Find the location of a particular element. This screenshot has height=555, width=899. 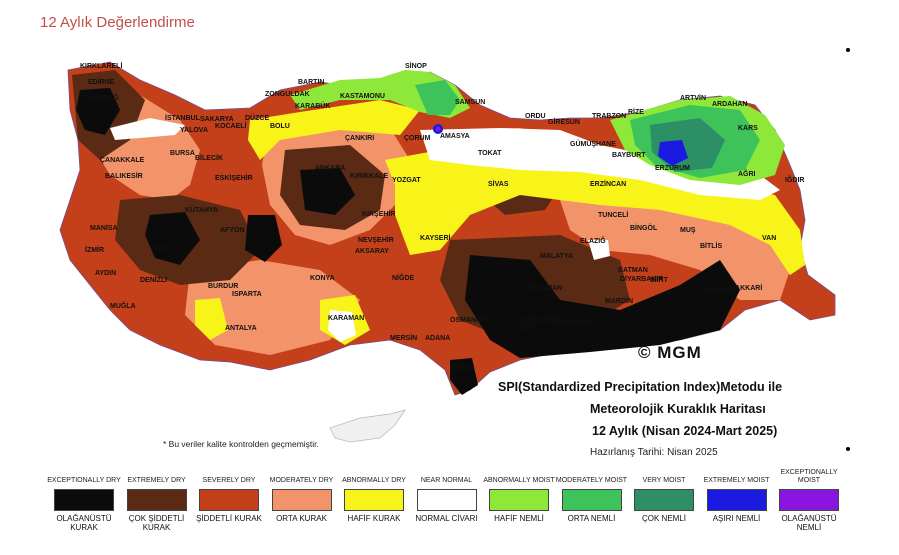

legend-label-en: MODERATELY DRY is located at coordinates (301, 480).